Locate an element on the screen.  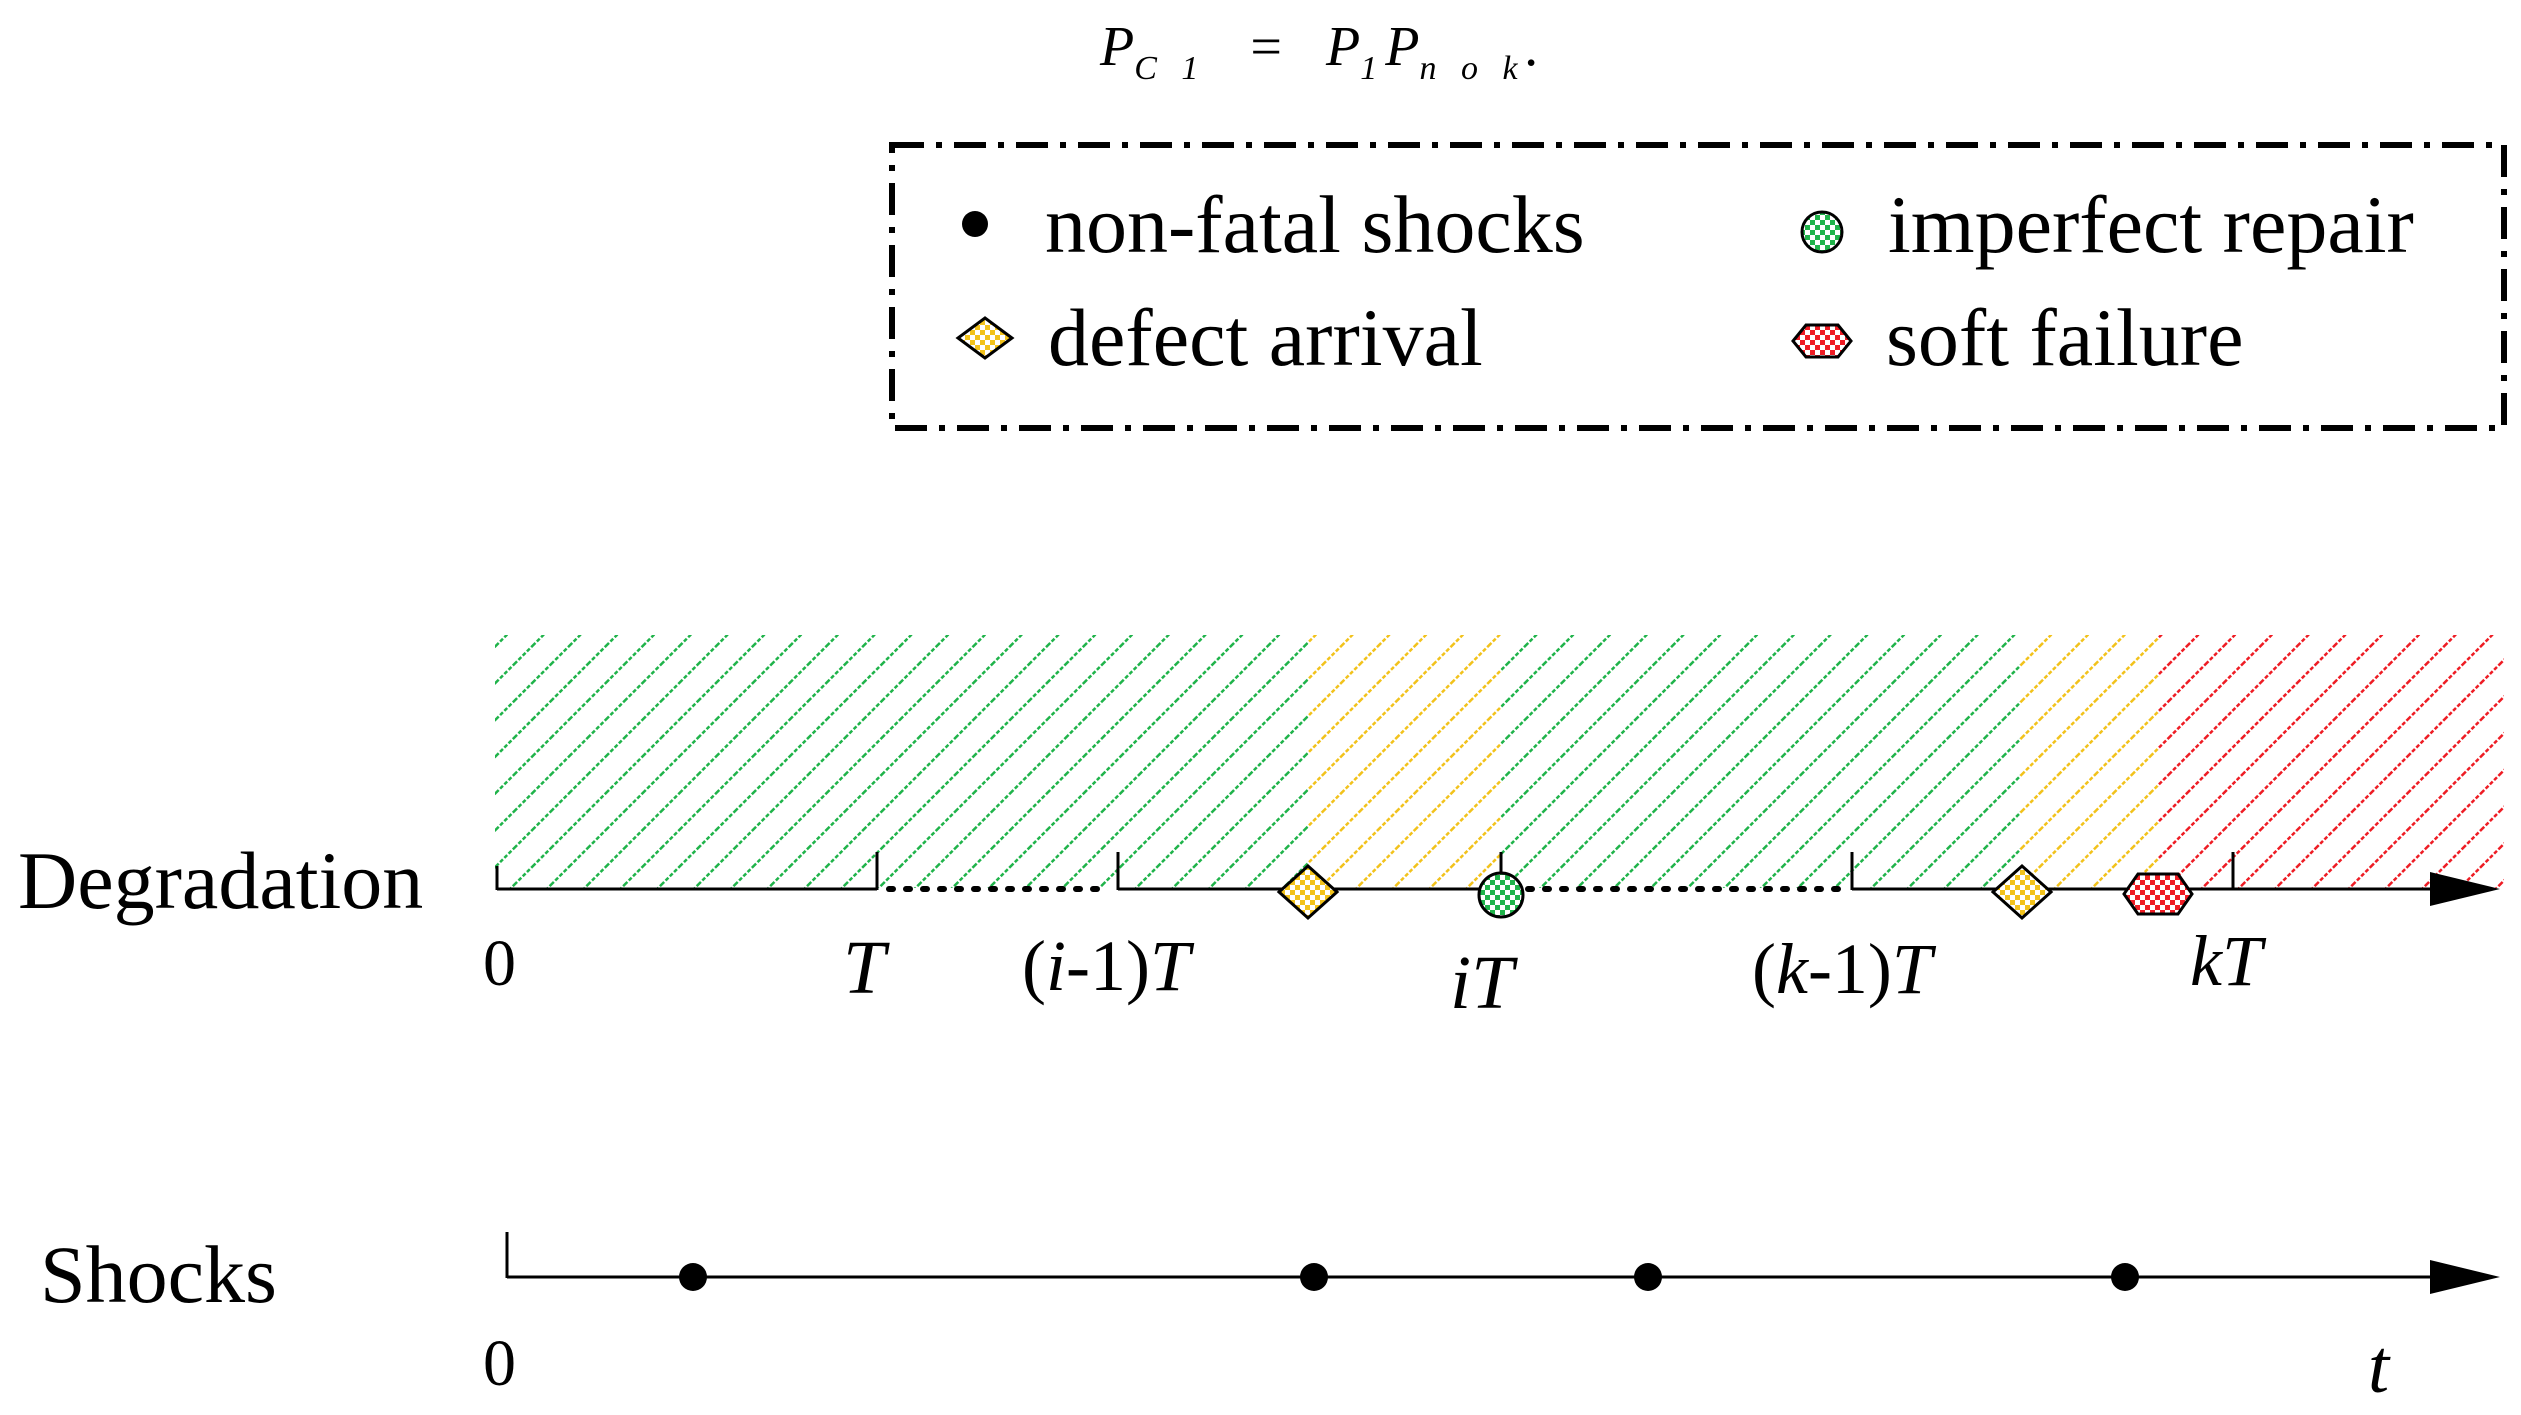
formula: PC 1 = P1Pn o k. is located at coordinates (1320, 51).